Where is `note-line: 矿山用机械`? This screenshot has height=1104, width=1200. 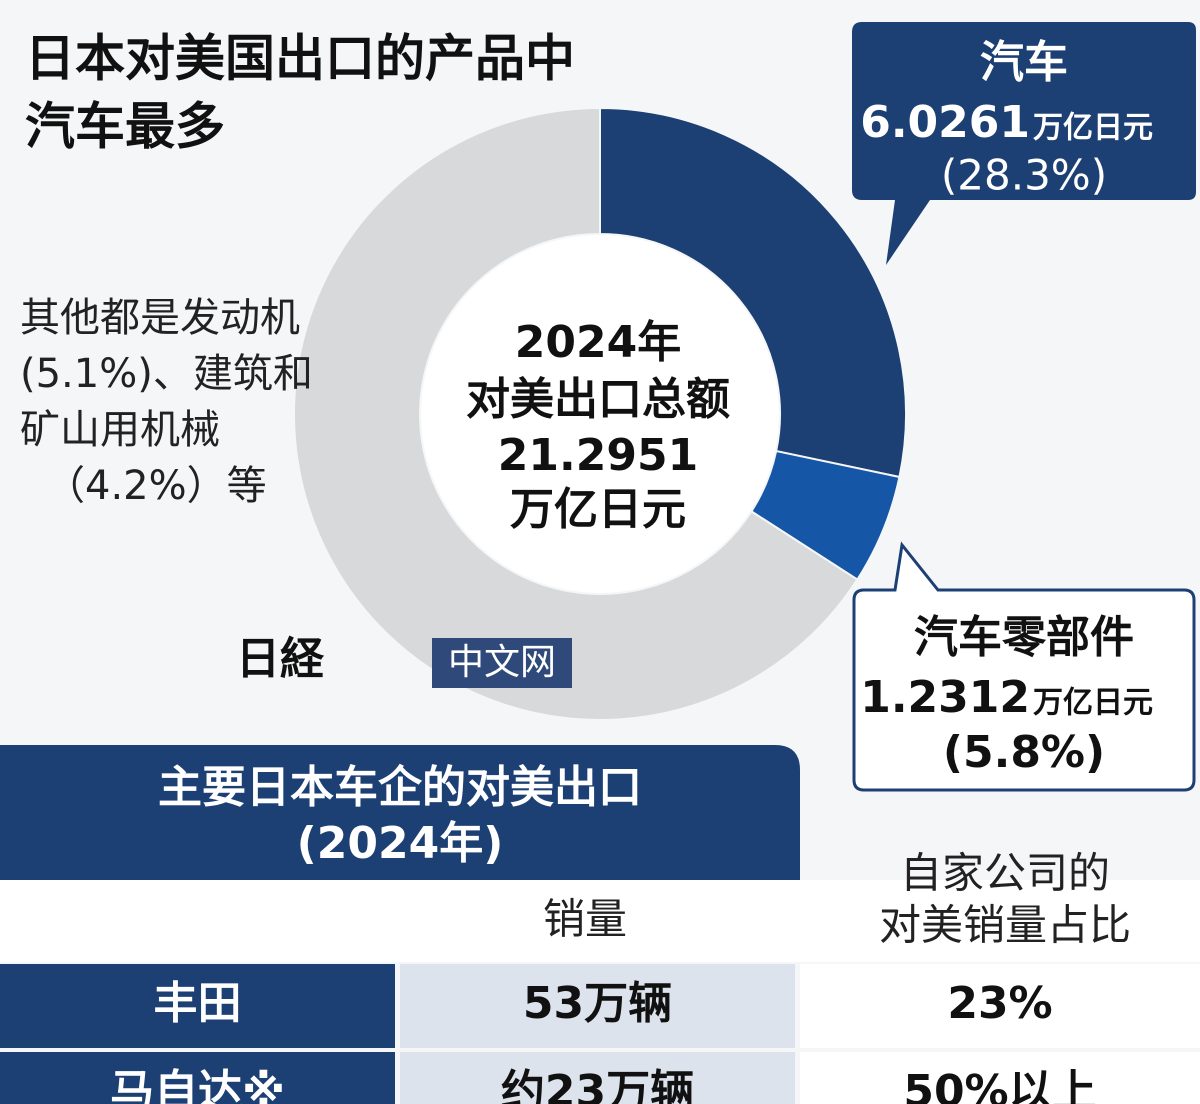
note-line: 矿山用机械 is located at coordinates (120, 430).